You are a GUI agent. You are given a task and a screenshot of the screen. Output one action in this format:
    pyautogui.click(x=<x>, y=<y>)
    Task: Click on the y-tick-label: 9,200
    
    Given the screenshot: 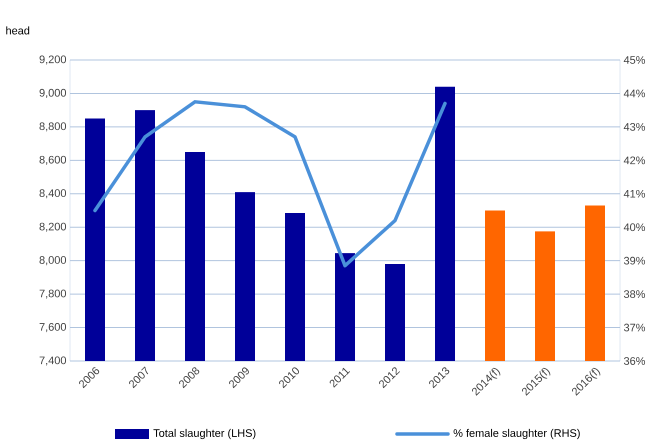 What is the action you would take?
    pyautogui.click(x=53, y=60)
    